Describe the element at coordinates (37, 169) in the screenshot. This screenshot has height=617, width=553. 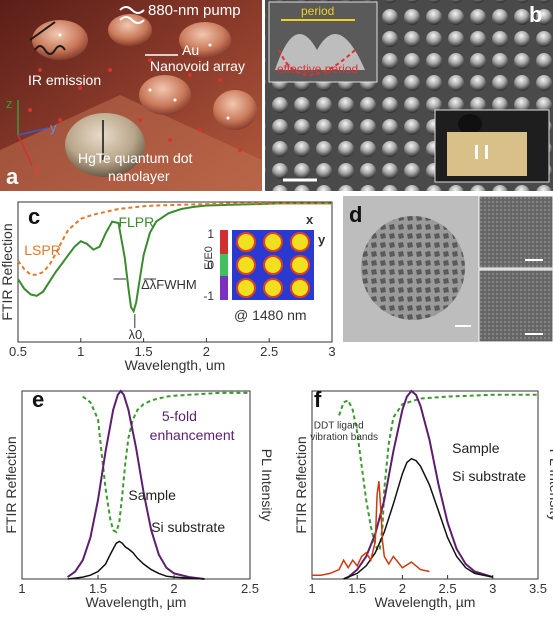
I see `axis-x-label: x` at that location.